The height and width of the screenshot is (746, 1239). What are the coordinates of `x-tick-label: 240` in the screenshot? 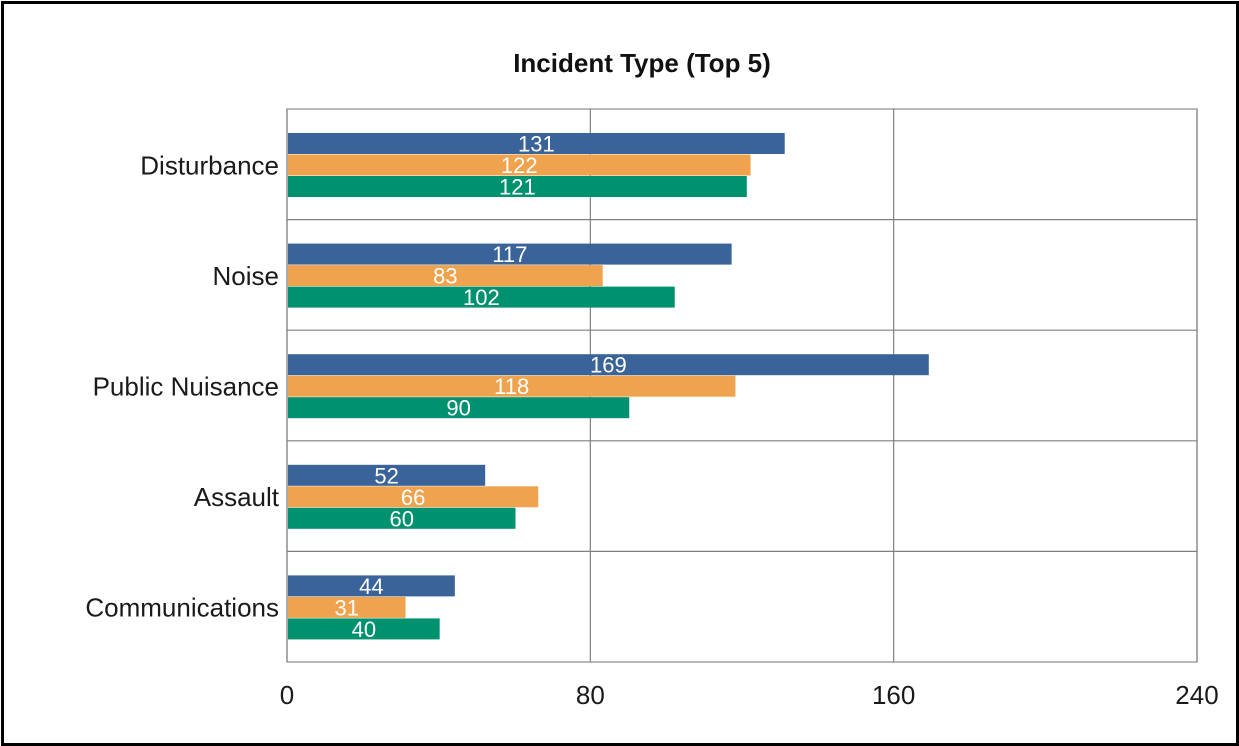 It's located at (1196, 695).